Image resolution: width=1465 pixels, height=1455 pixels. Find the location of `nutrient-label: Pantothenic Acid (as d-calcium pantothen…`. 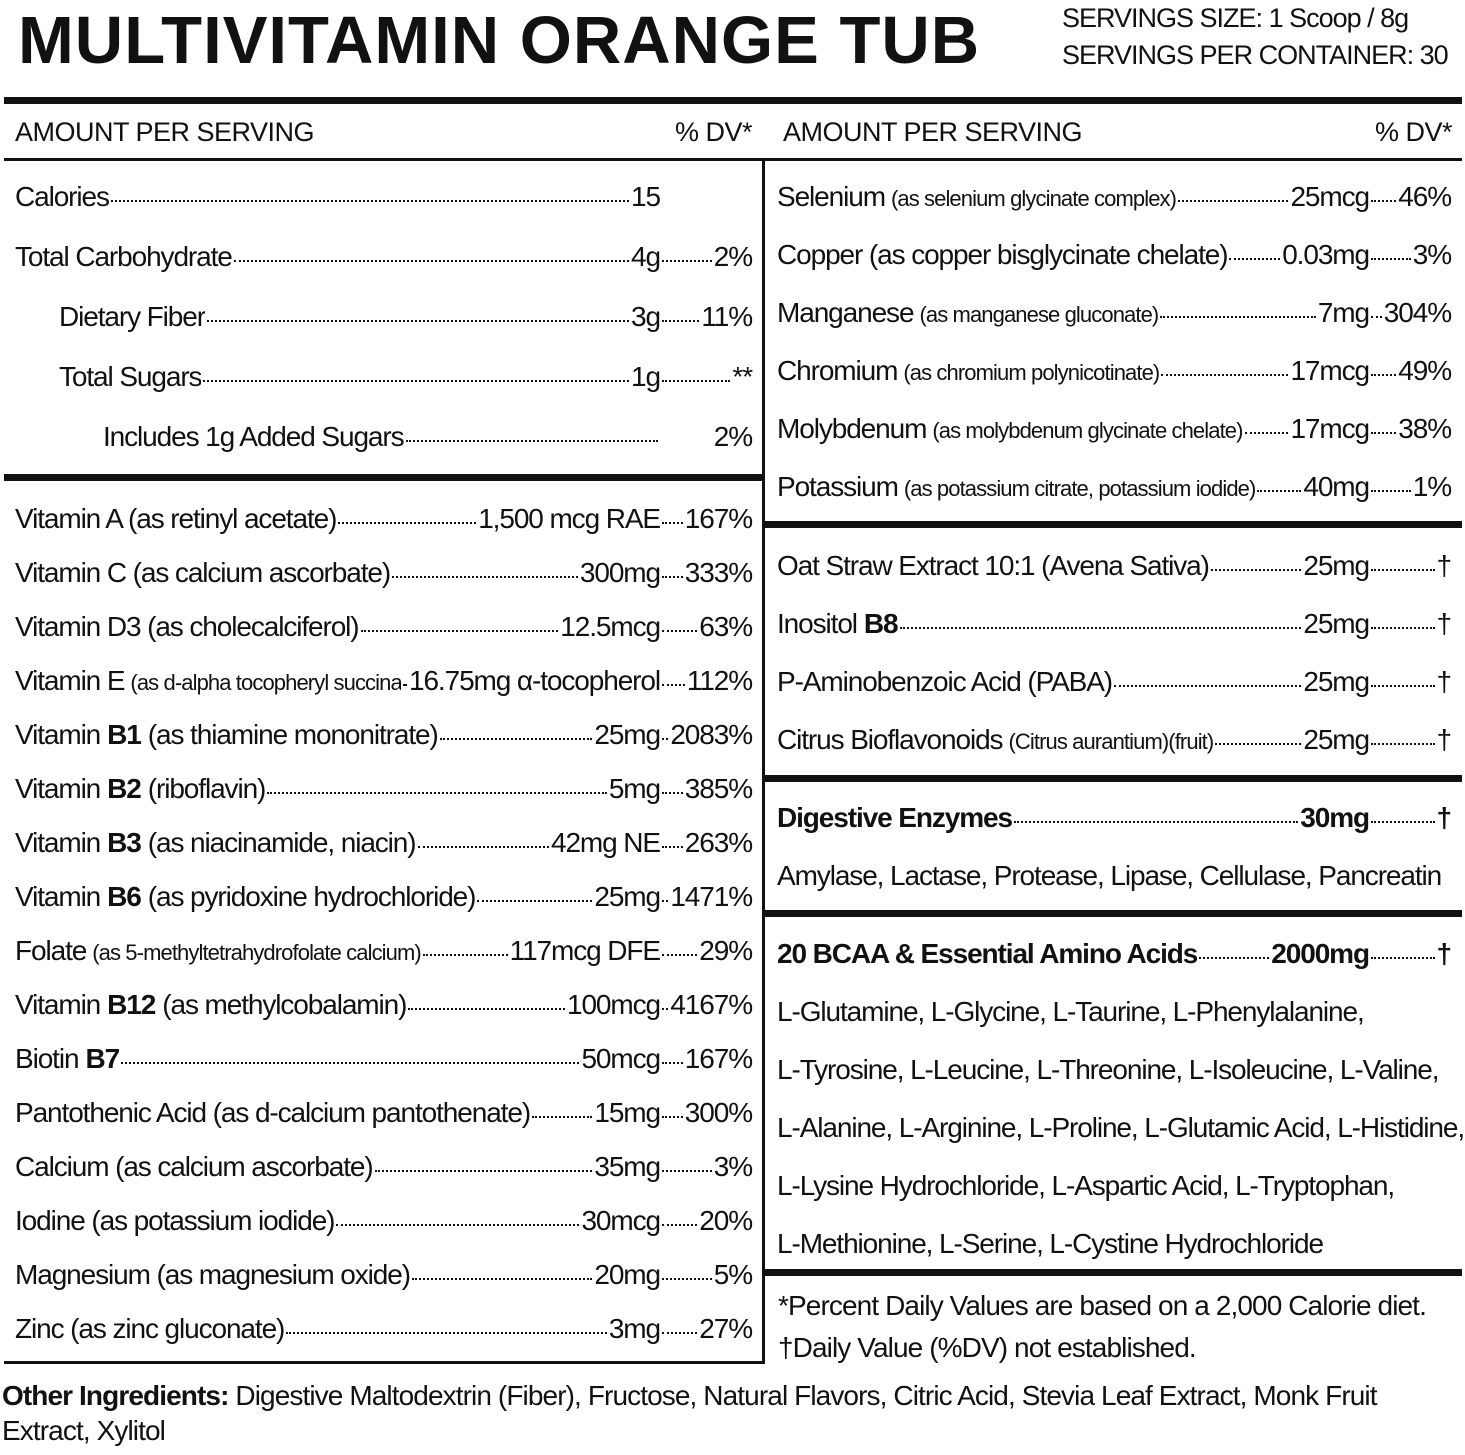

nutrient-label: Pantothenic Acid (as d-calcium pantothen… is located at coordinates (272, 1113).